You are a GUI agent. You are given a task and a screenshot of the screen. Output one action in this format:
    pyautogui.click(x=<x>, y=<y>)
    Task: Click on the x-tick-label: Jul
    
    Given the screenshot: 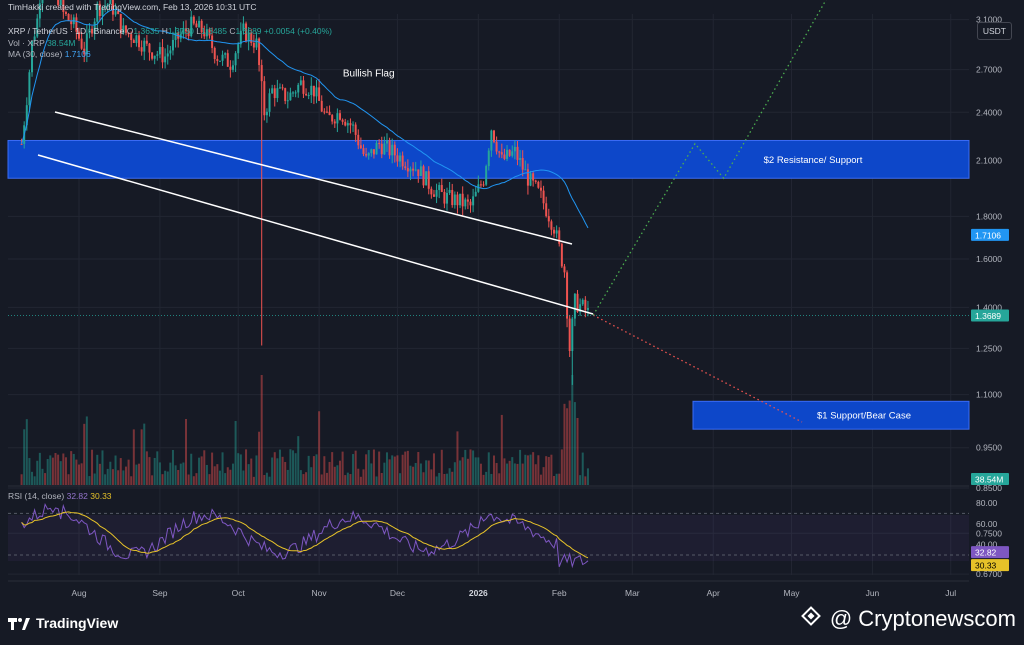 What is the action you would take?
    pyautogui.click(x=950, y=593)
    